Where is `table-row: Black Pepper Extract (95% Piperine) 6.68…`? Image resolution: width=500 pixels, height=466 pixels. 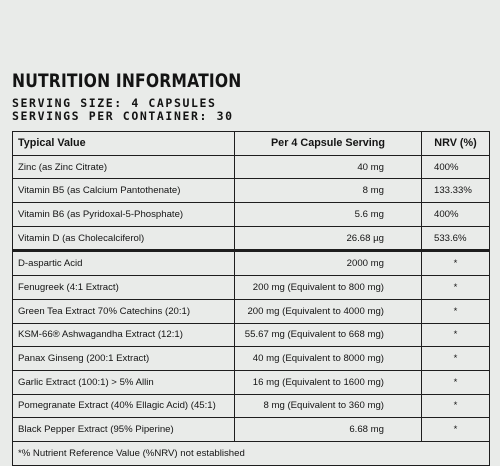 table-row: Black Pepper Extract (95% Piperine) 6.68… is located at coordinates (251, 429).